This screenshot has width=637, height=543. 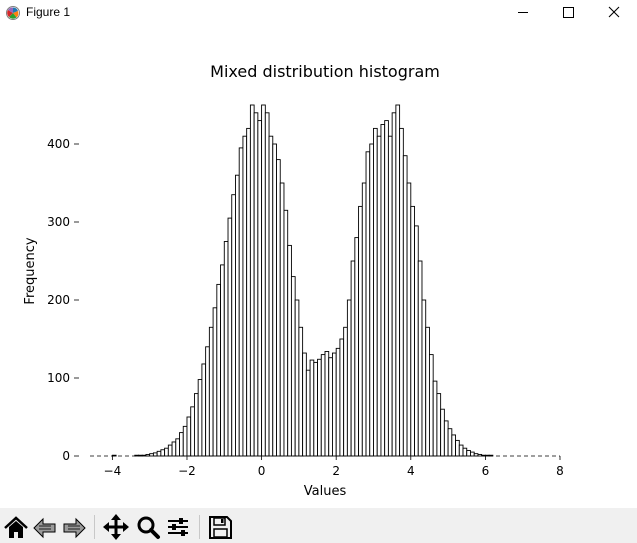 I want to click on forward-arrow-icon, so click(x=74, y=528).